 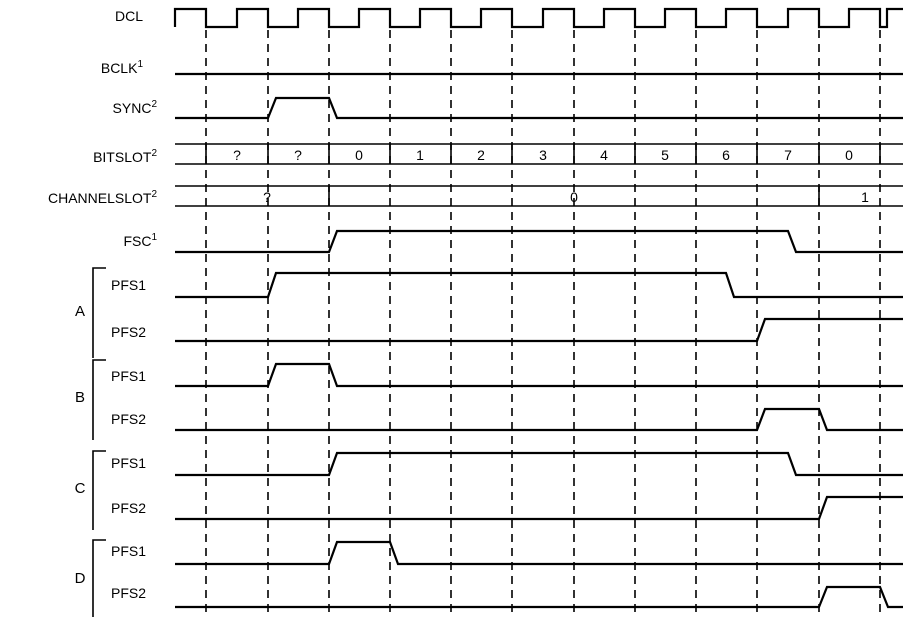 I want to click on group-a-pfs2-waveform, so click(x=539, y=330).